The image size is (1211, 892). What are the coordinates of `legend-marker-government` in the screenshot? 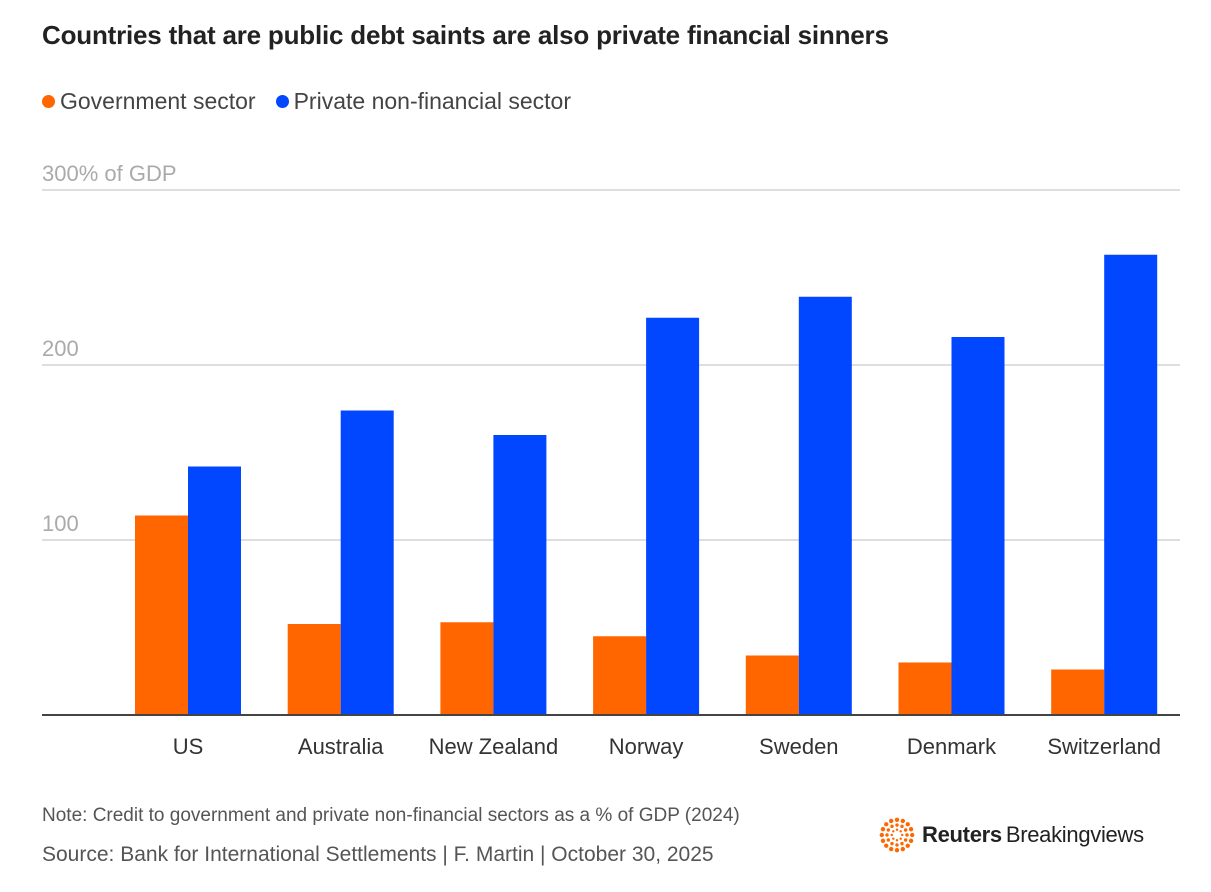 It's located at (48, 101).